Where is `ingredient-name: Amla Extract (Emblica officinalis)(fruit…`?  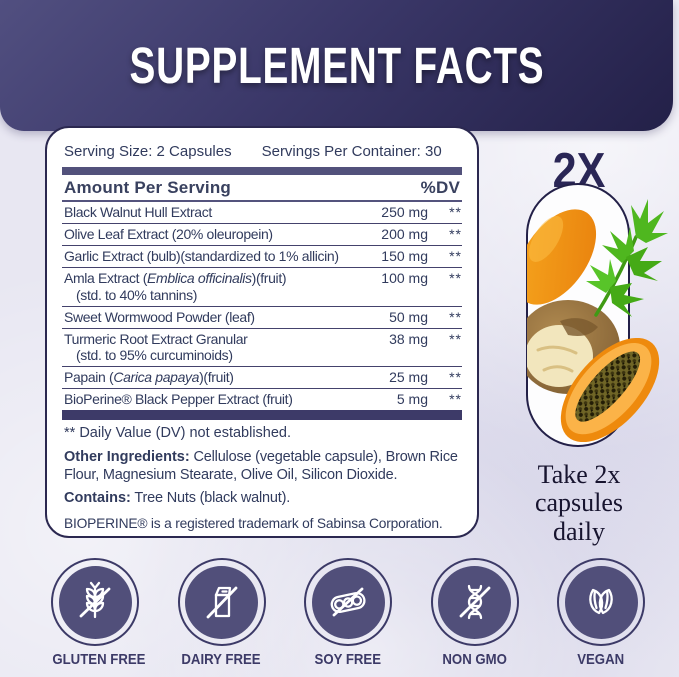 ingredient-name: Amla Extract (Emblica officinalis)(fruit… is located at coordinates (175, 278).